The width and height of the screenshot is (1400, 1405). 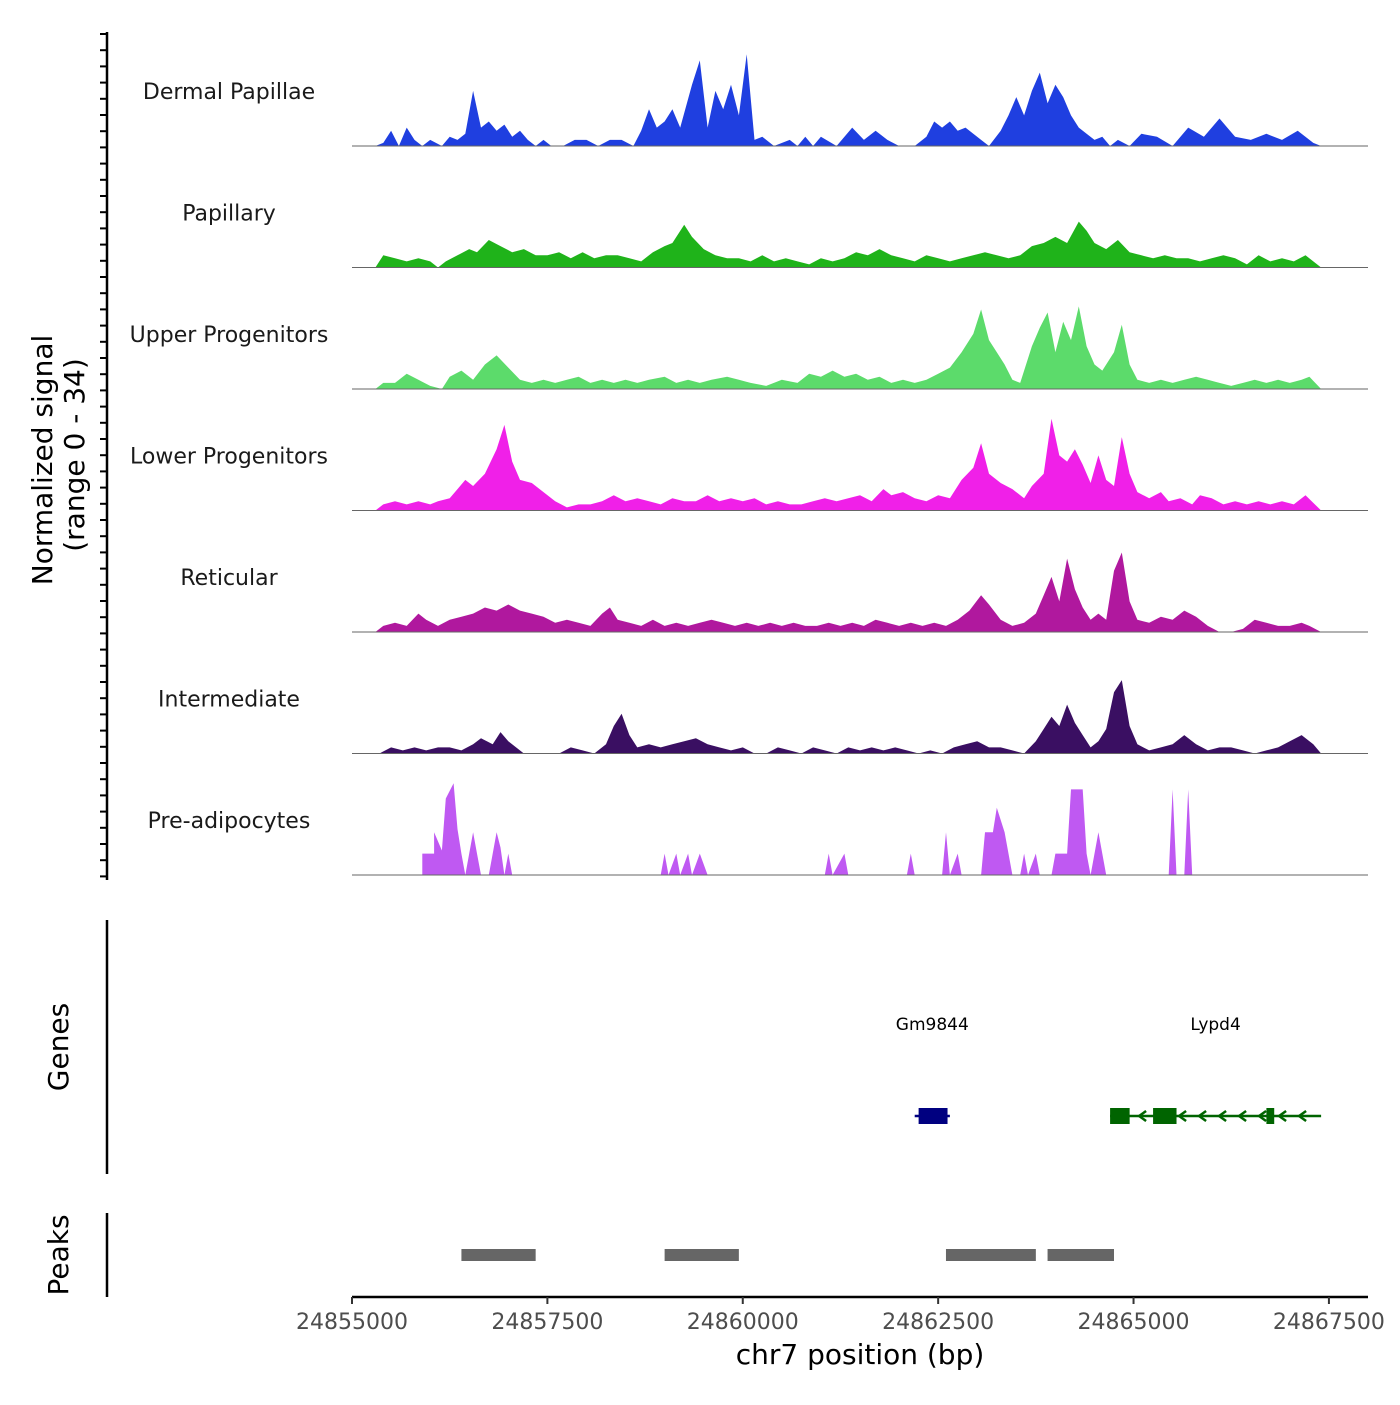 I want to click on gene-gm9844: Gm9844, so click(x=932, y=1069).